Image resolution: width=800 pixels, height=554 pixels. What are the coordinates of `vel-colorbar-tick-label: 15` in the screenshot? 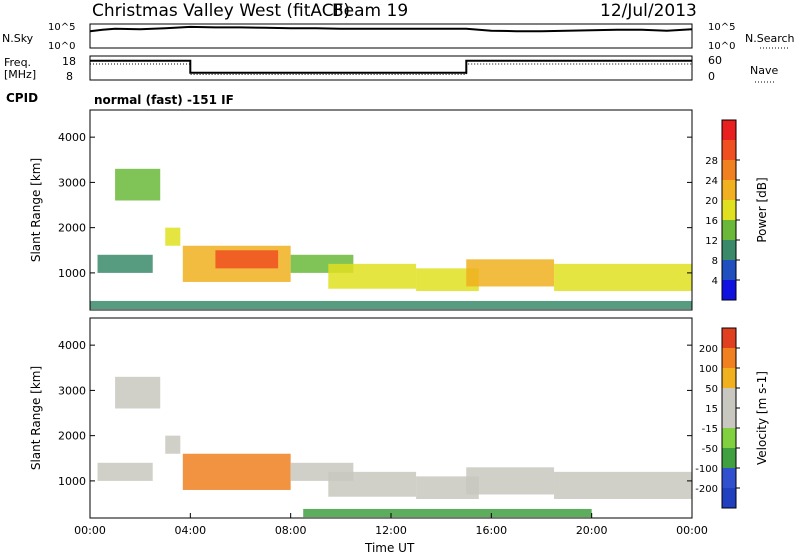 It's located at (711, 409).